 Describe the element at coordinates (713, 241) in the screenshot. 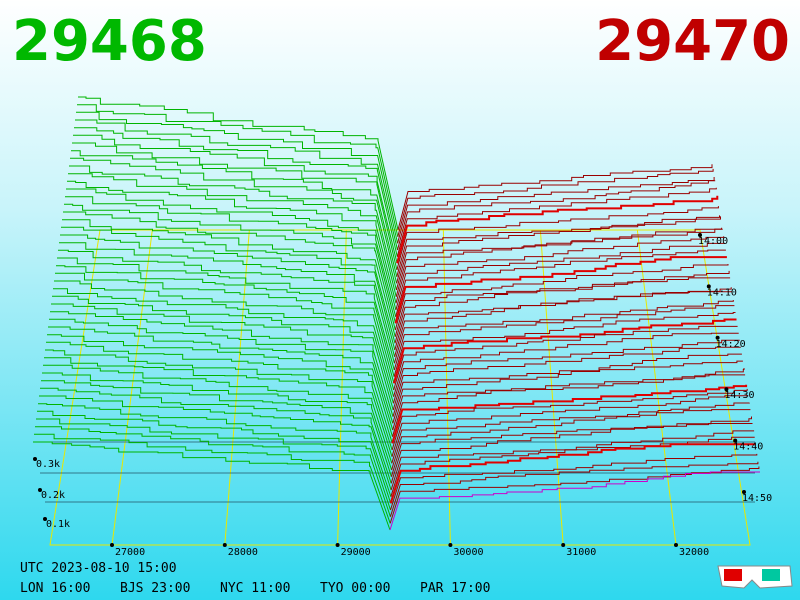

I see `time-tick-label: 14:00` at that location.